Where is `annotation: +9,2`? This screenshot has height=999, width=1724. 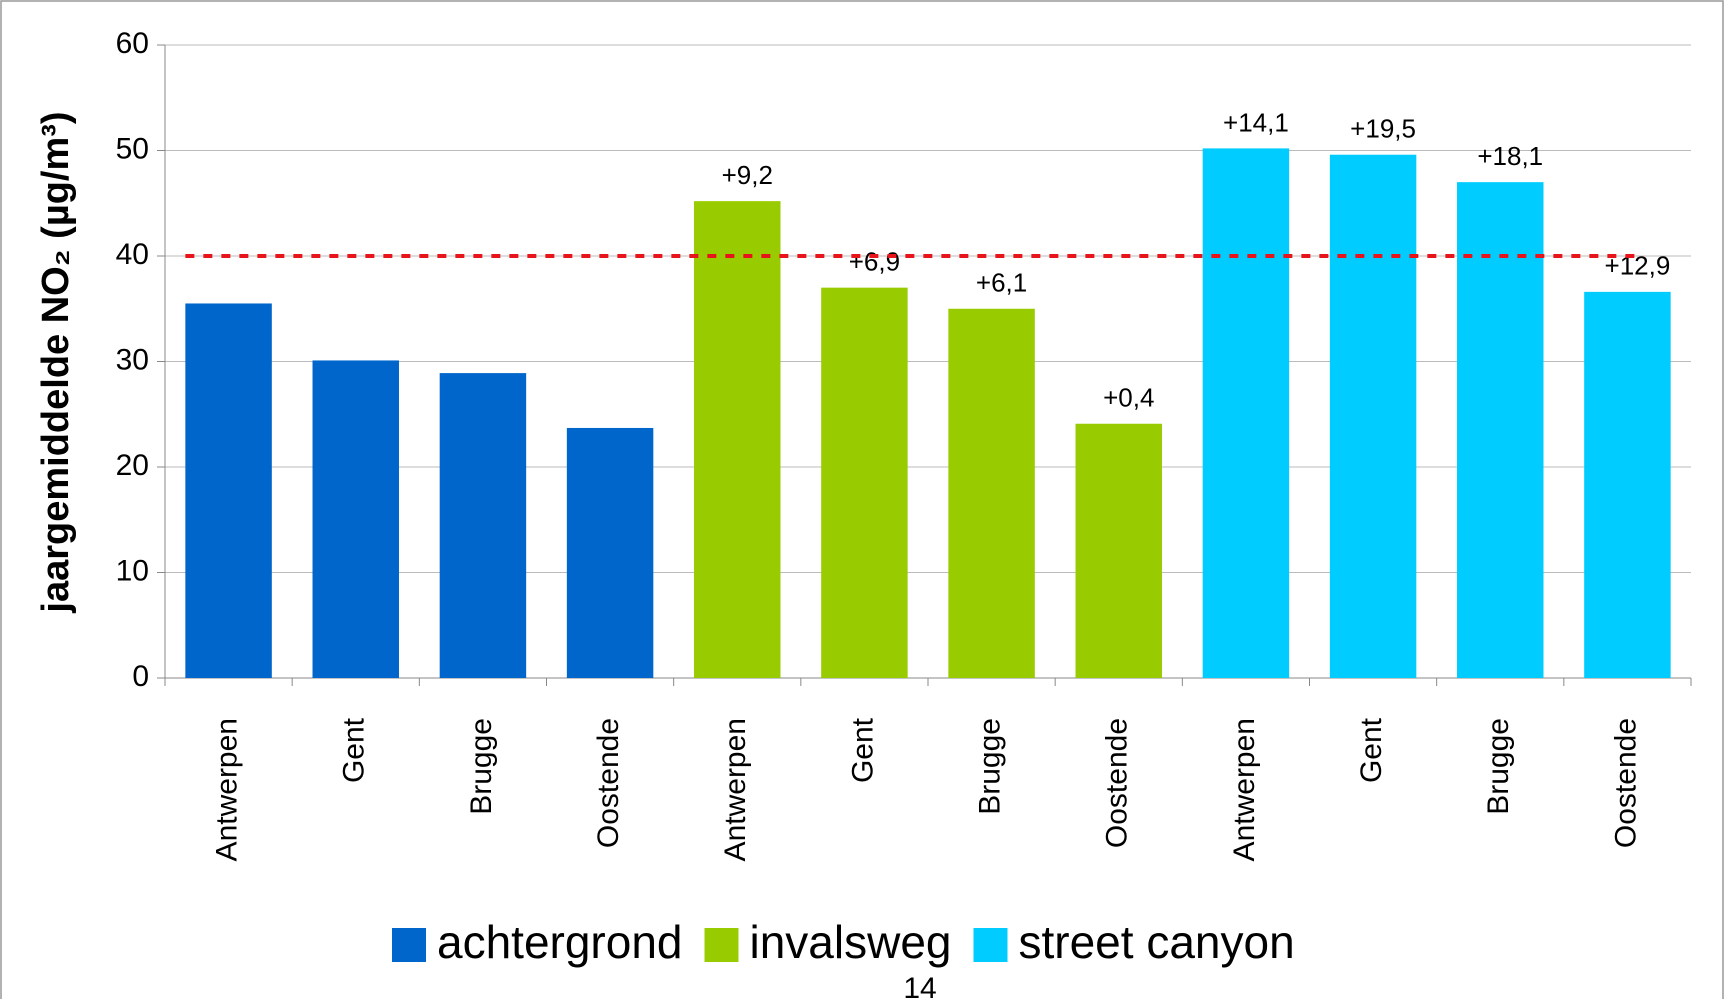
annotation: +9,2 is located at coordinates (747, 175).